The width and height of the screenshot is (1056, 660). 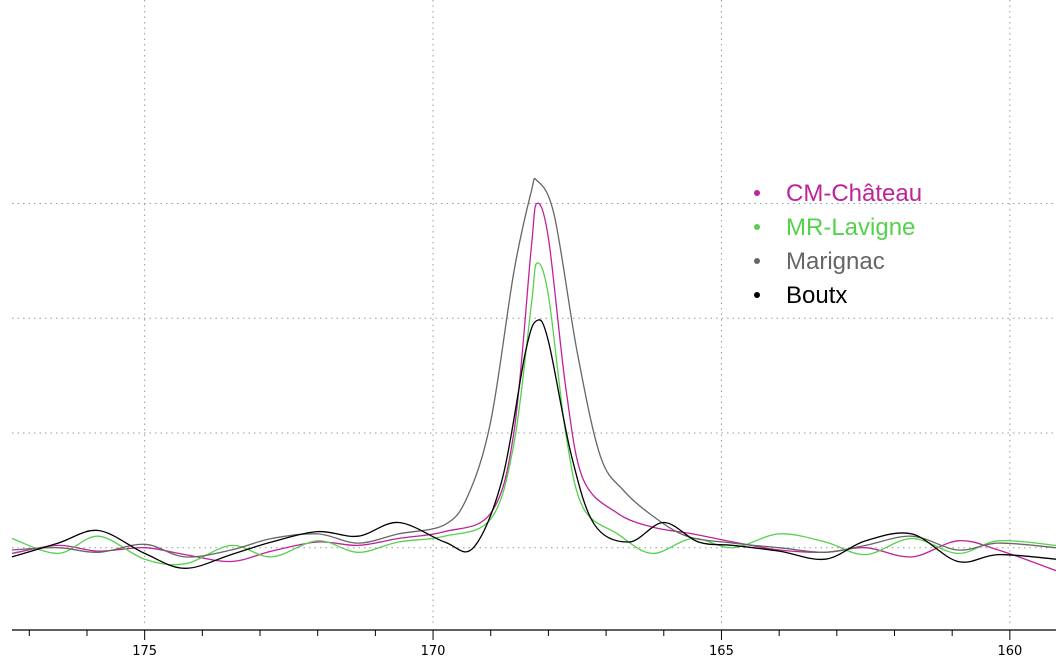 I want to click on x-tick-label: 160, so click(x=1009, y=651).